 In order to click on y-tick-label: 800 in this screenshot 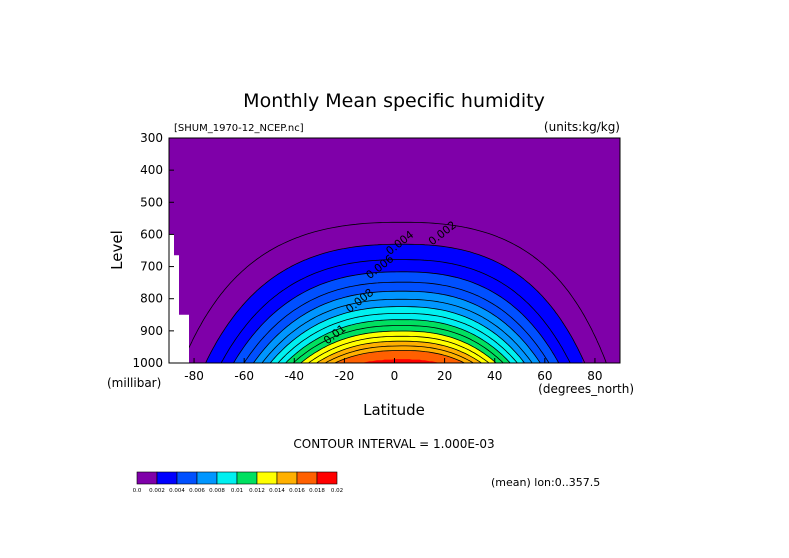, I will do `click(151, 299)`.